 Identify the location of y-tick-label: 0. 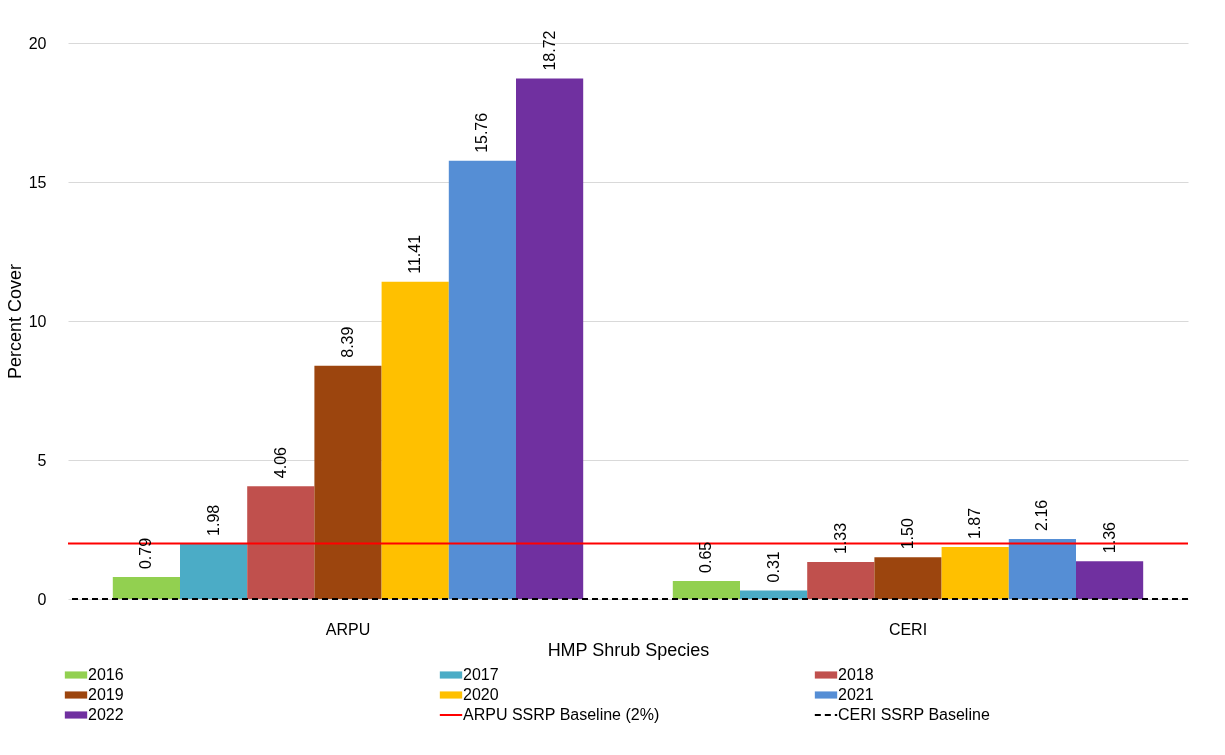
(42, 599).